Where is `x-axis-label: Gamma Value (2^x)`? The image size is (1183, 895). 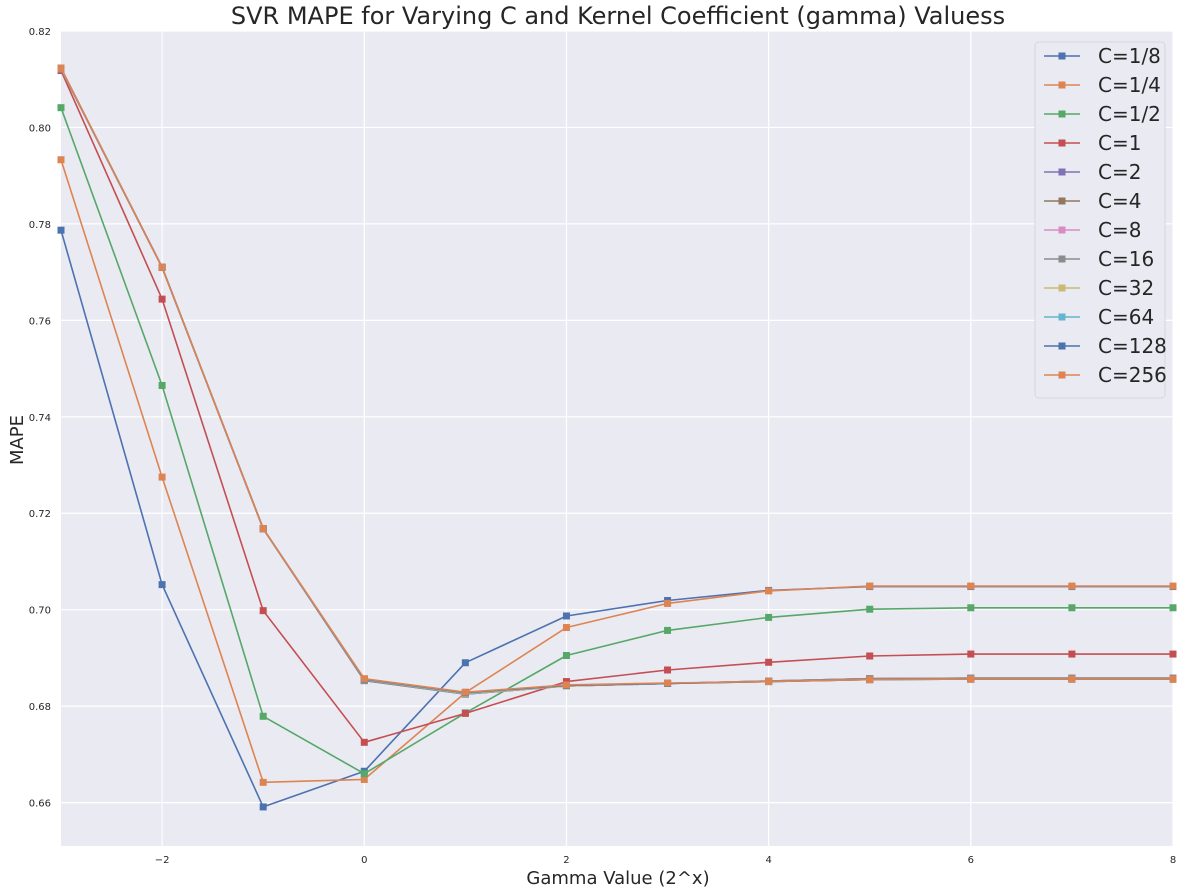
x-axis-label: Gamma Value (2^x) is located at coordinates (617, 878).